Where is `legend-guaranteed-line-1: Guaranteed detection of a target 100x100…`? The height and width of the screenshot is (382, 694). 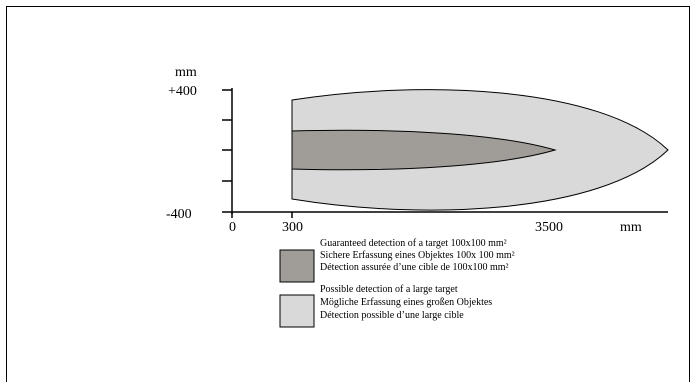 legend-guaranteed-line-1: Guaranteed detection of a target 100x100… is located at coordinates (413, 243).